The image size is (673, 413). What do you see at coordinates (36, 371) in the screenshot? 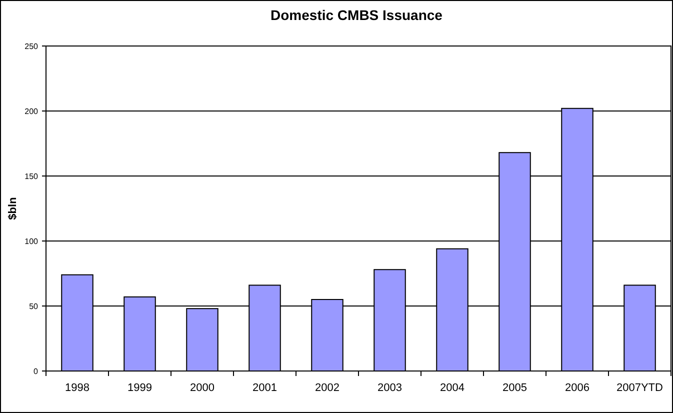
I see `y-tick-label: 0` at bounding box center [36, 371].